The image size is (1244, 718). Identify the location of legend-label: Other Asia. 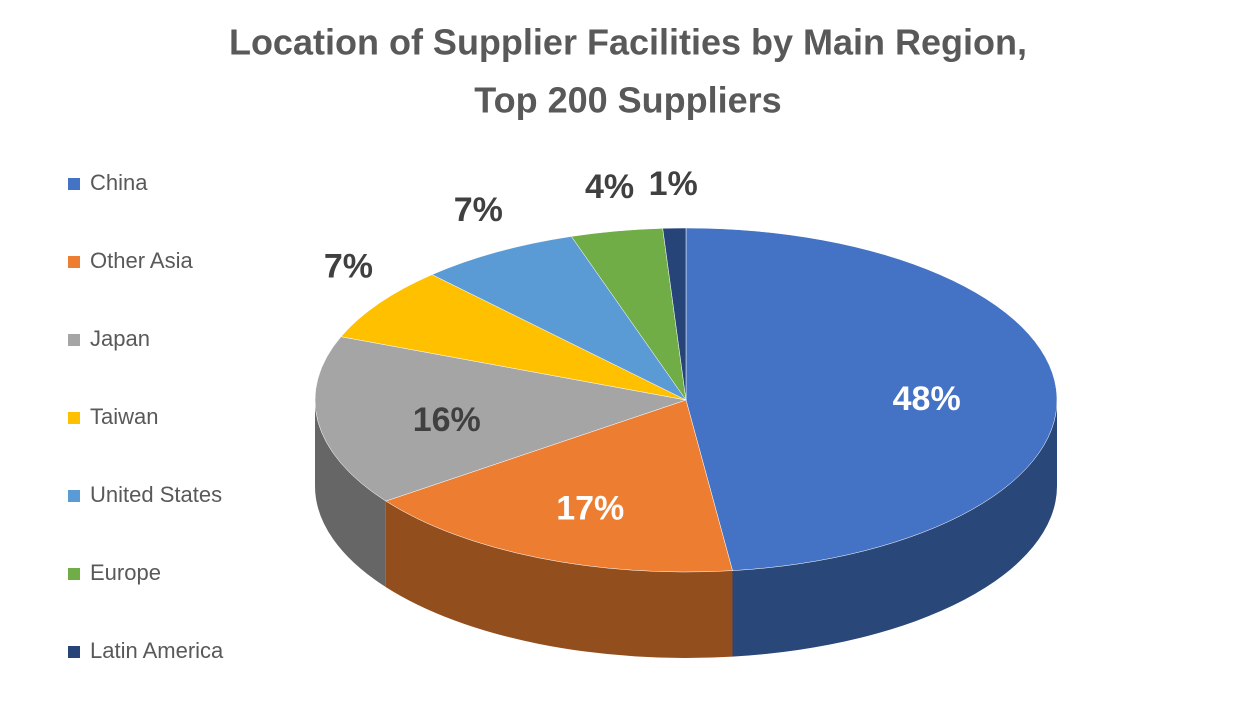
(141, 260).